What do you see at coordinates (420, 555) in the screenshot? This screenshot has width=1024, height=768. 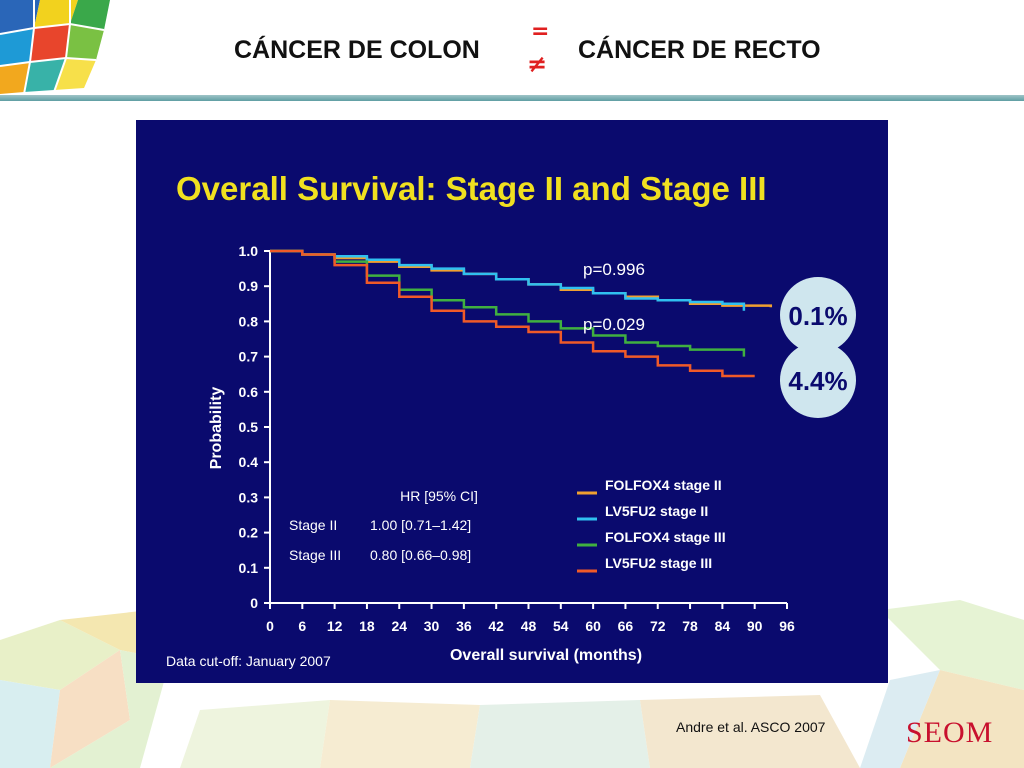 I see `hr-row-value: 0.80 [0.66–0.98]` at bounding box center [420, 555].